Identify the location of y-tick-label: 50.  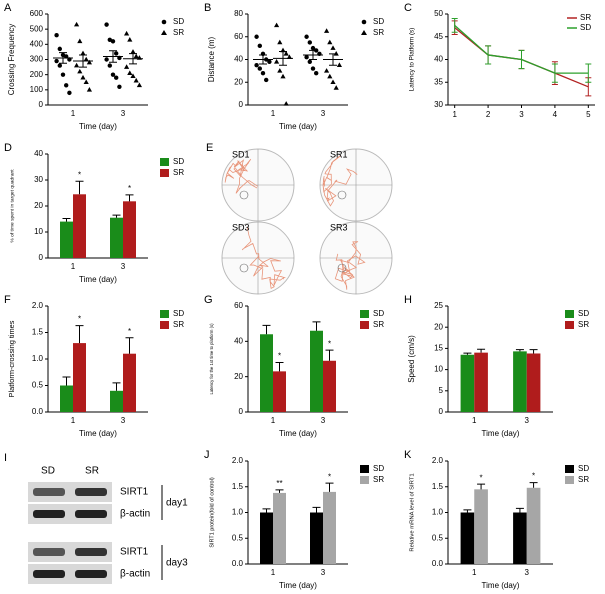
(438, 13).